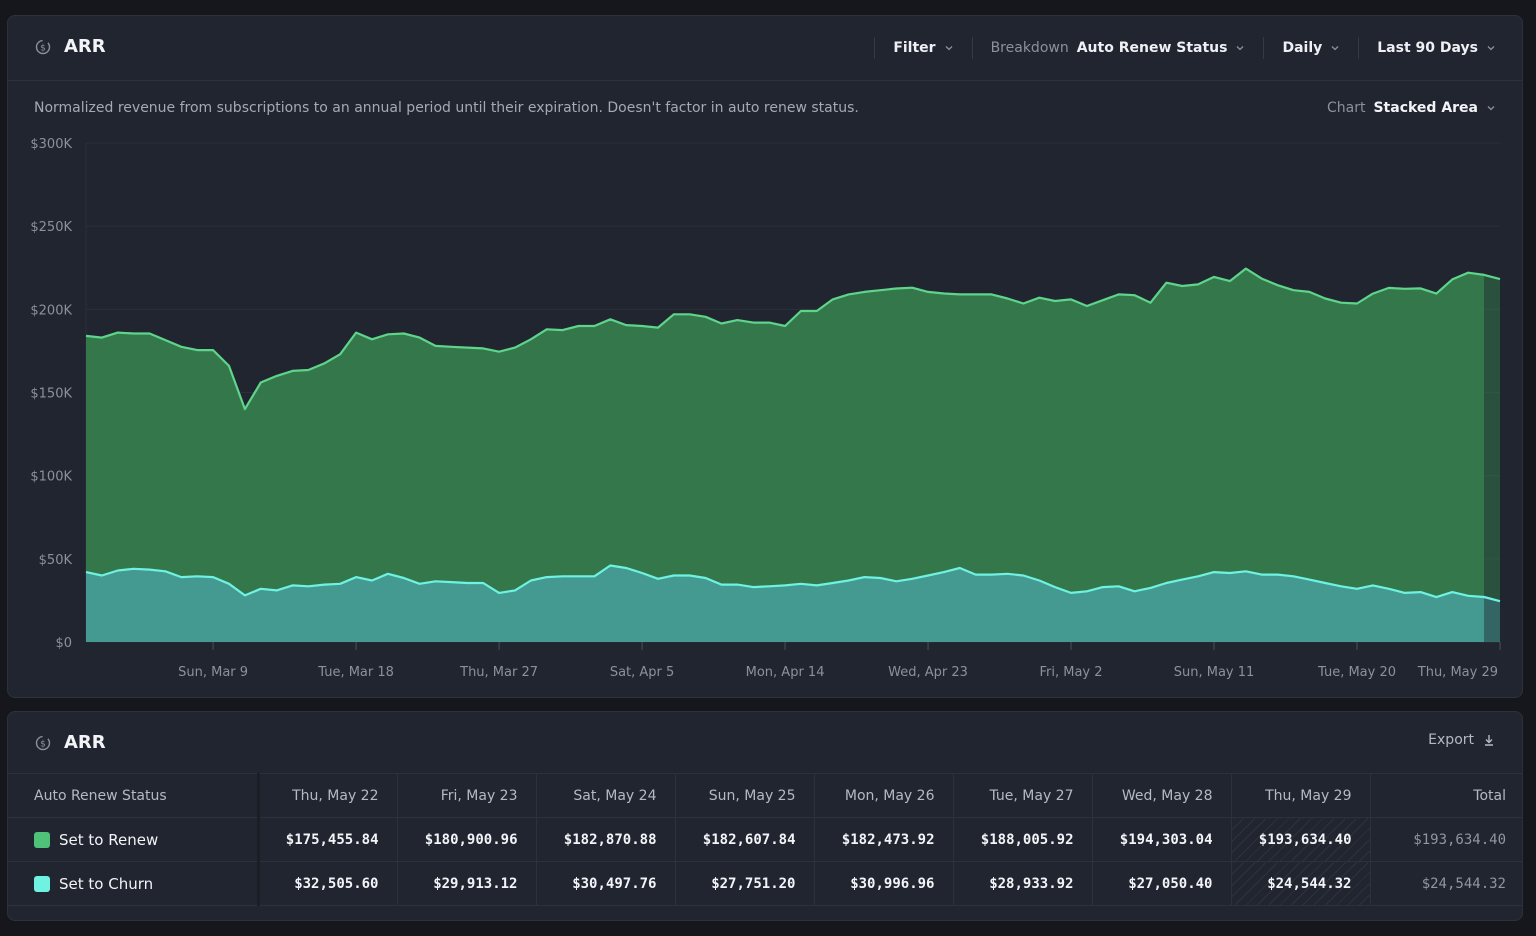 This screenshot has height=936, width=1536. I want to click on x-tick-label: Tue, Mar 18, so click(355, 672).